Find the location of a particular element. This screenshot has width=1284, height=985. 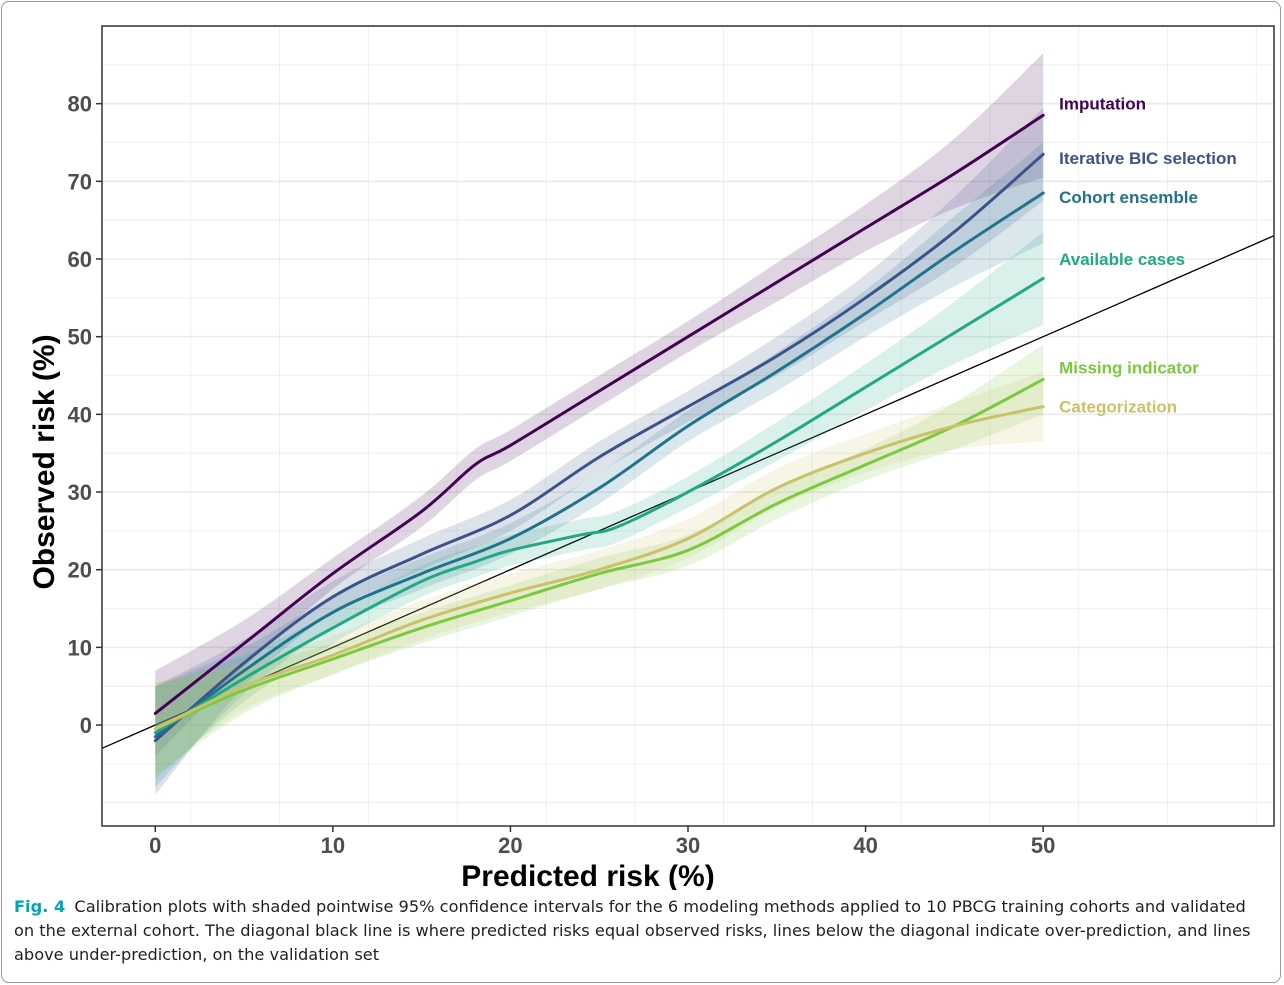

series-label-categorization: Categorization is located at coordinates (1118, 407).